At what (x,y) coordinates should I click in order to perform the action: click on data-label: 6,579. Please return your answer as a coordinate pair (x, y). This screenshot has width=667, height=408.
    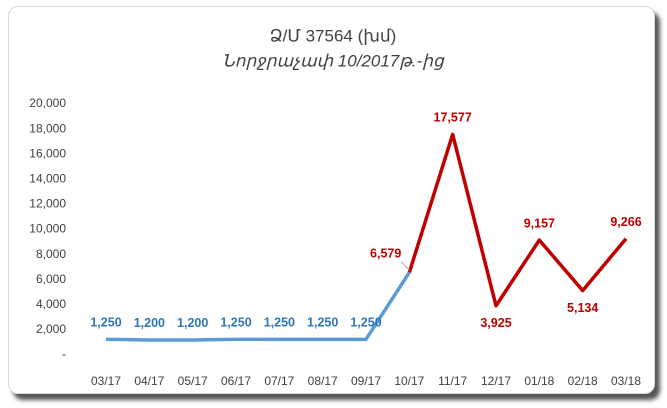
    Looking at the image, I should click on (385, 254).